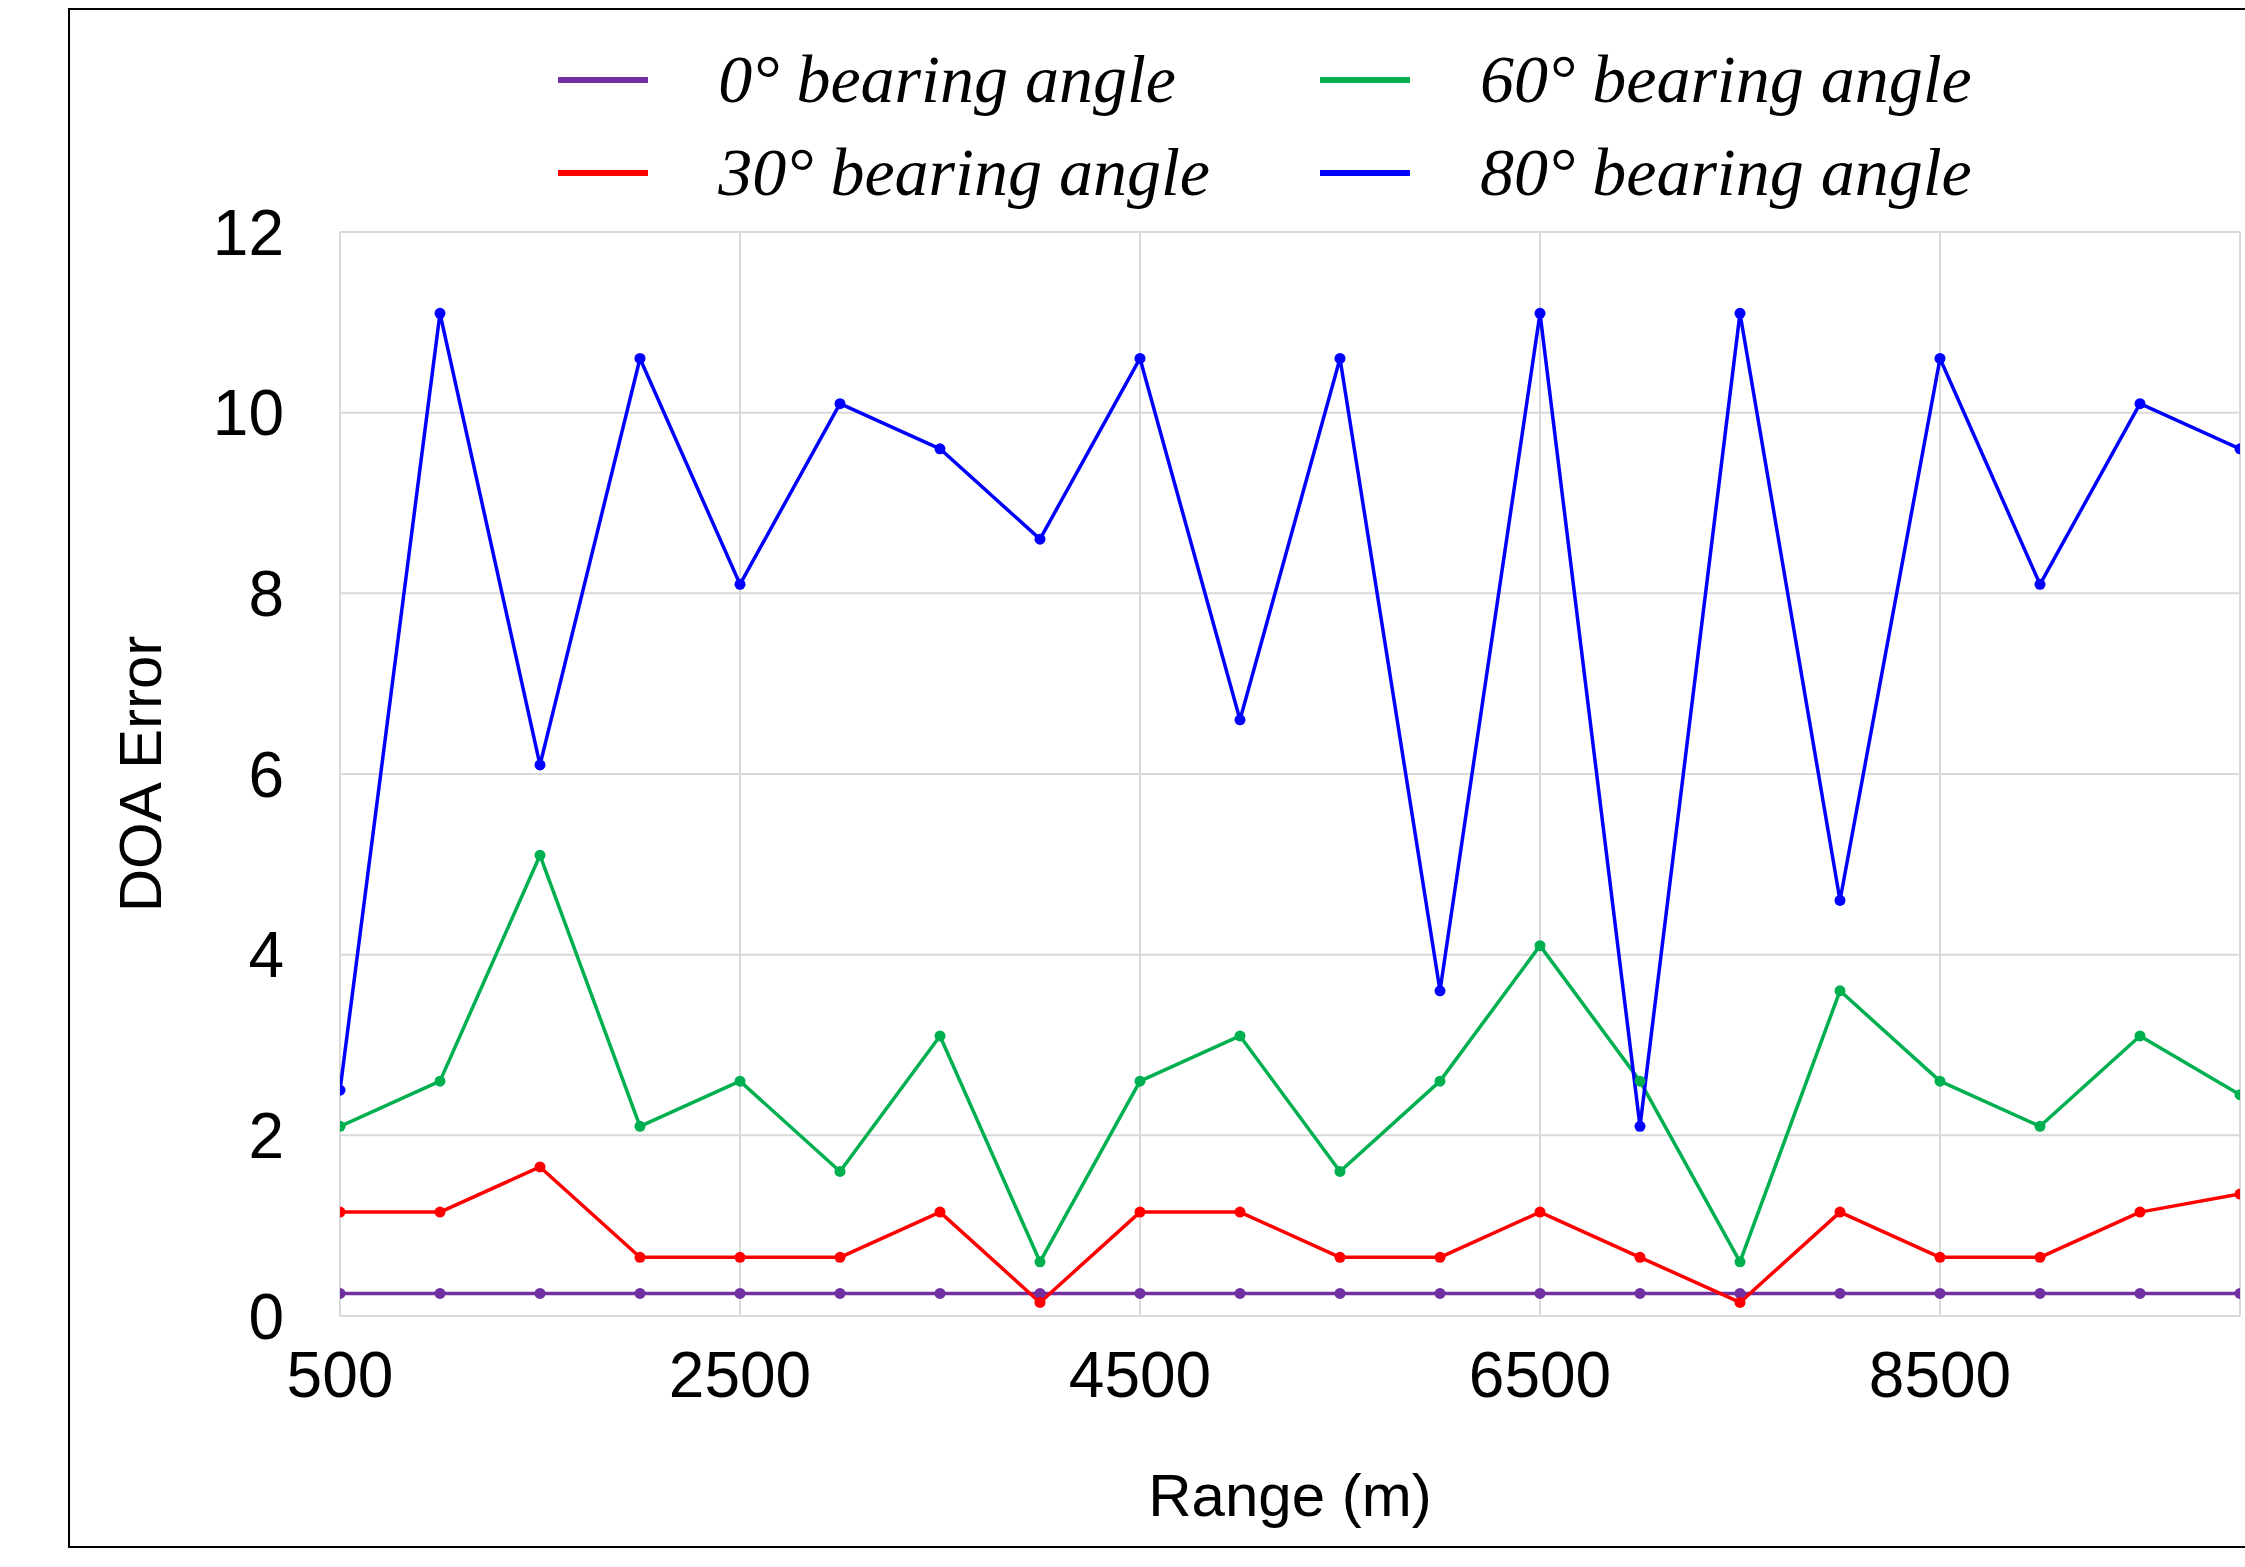 The image size is (2245, 1567). Describe the element at coordinates (1726, 172) in the screenshot. I see `legend-label: 80° bearing angle` at that location.